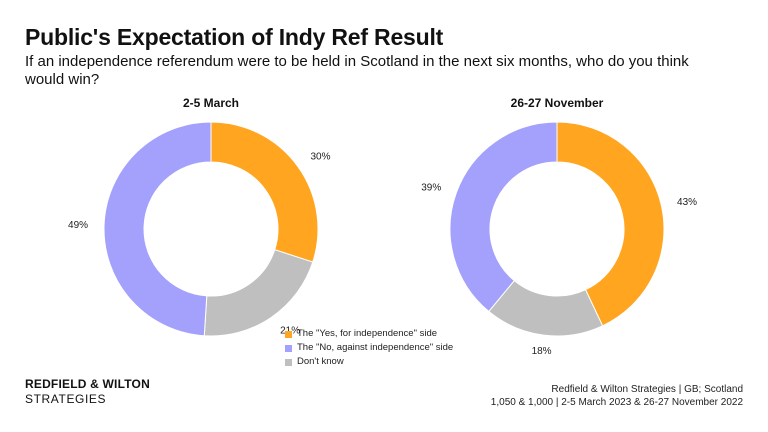 Image resolution: width=768 pixels, height=432 pixels. I want to click on legend-item-no: The "No, against independence" side, so click(369, 348).